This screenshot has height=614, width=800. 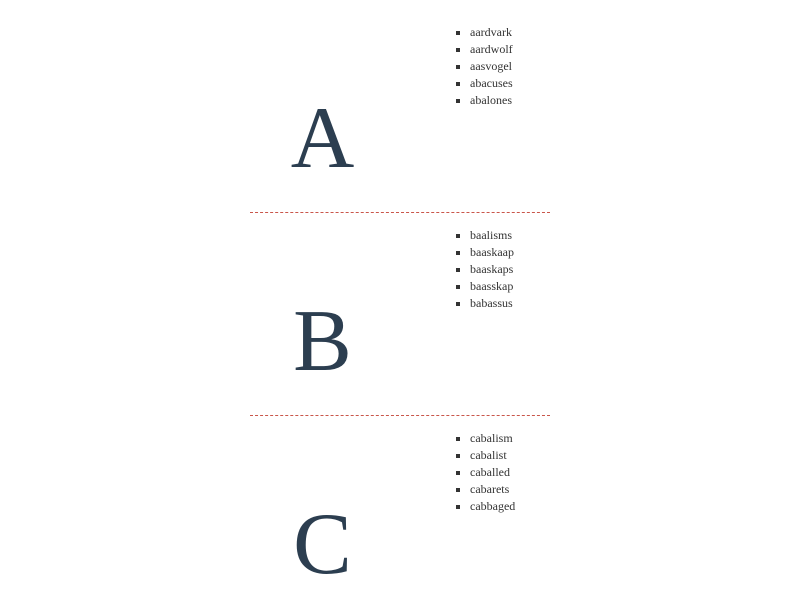 I want to click on list-item: baalisms, so click(x=492, y=235).